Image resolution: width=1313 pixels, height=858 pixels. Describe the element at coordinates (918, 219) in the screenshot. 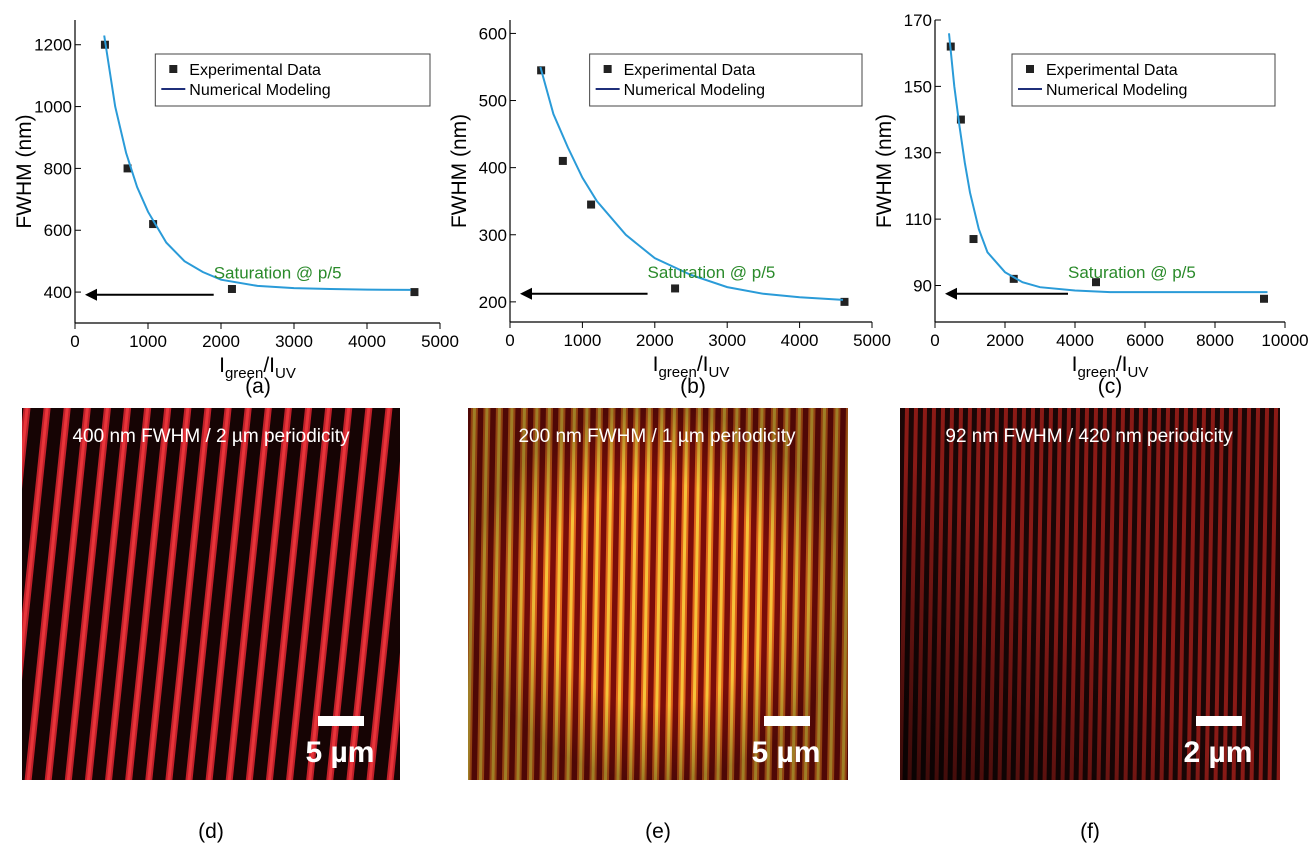

I see `y-tick-label: 110` at that location.